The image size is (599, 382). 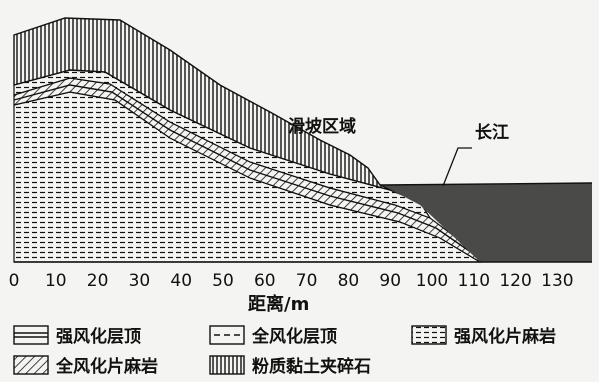 I want to click on legend-label-full-weathered-gneiss: 全风化片麻岩, so click(x=106, y=366).